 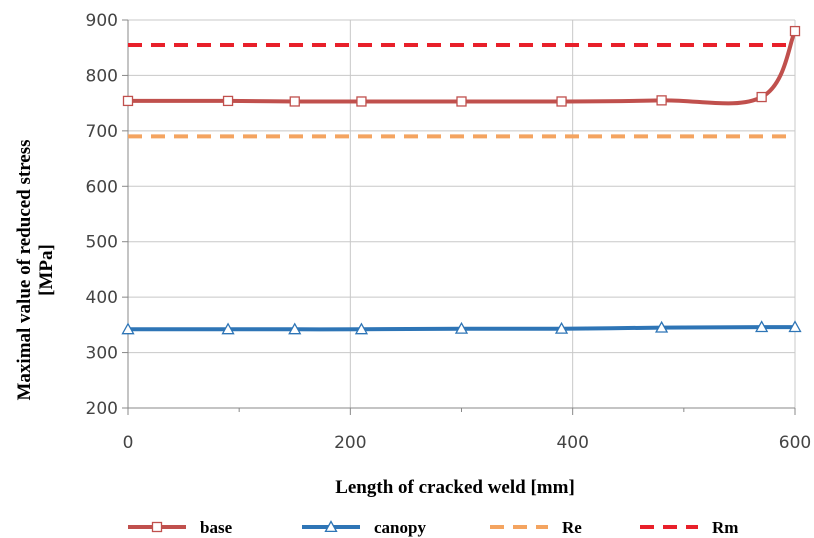 I want to click on legend-label: canopy, so click(x=400, y=527).